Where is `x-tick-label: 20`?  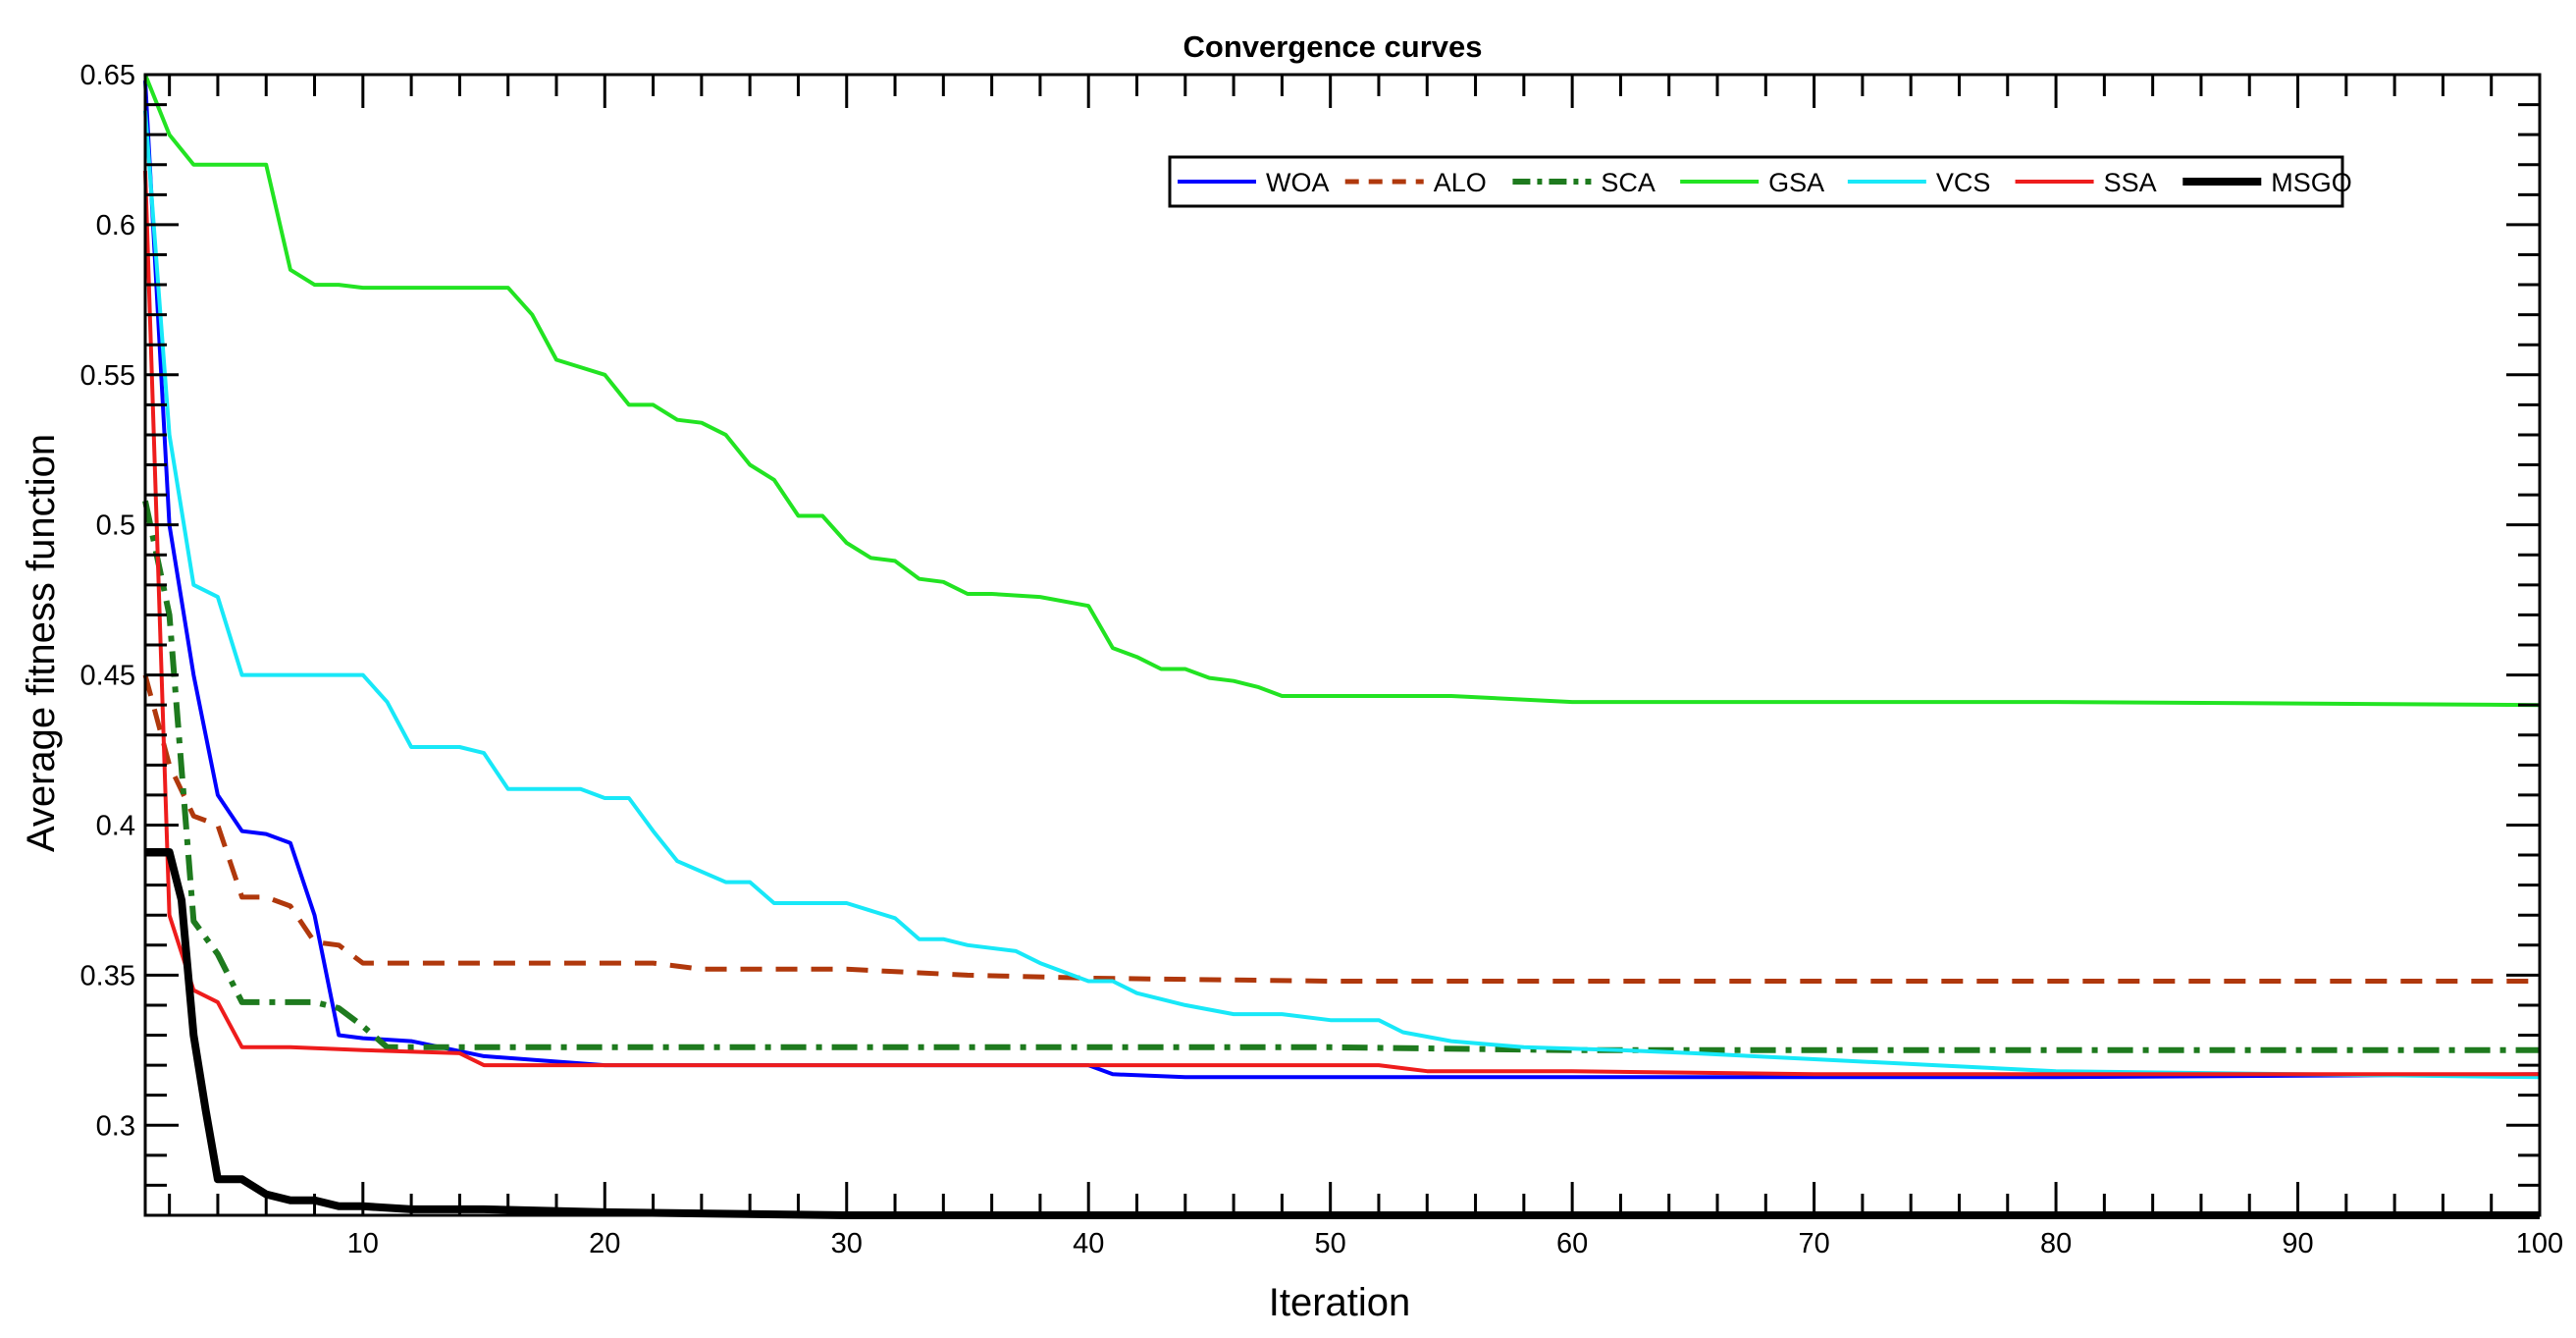
x-tick-label: 20 is located at coordinates (604, 1244).